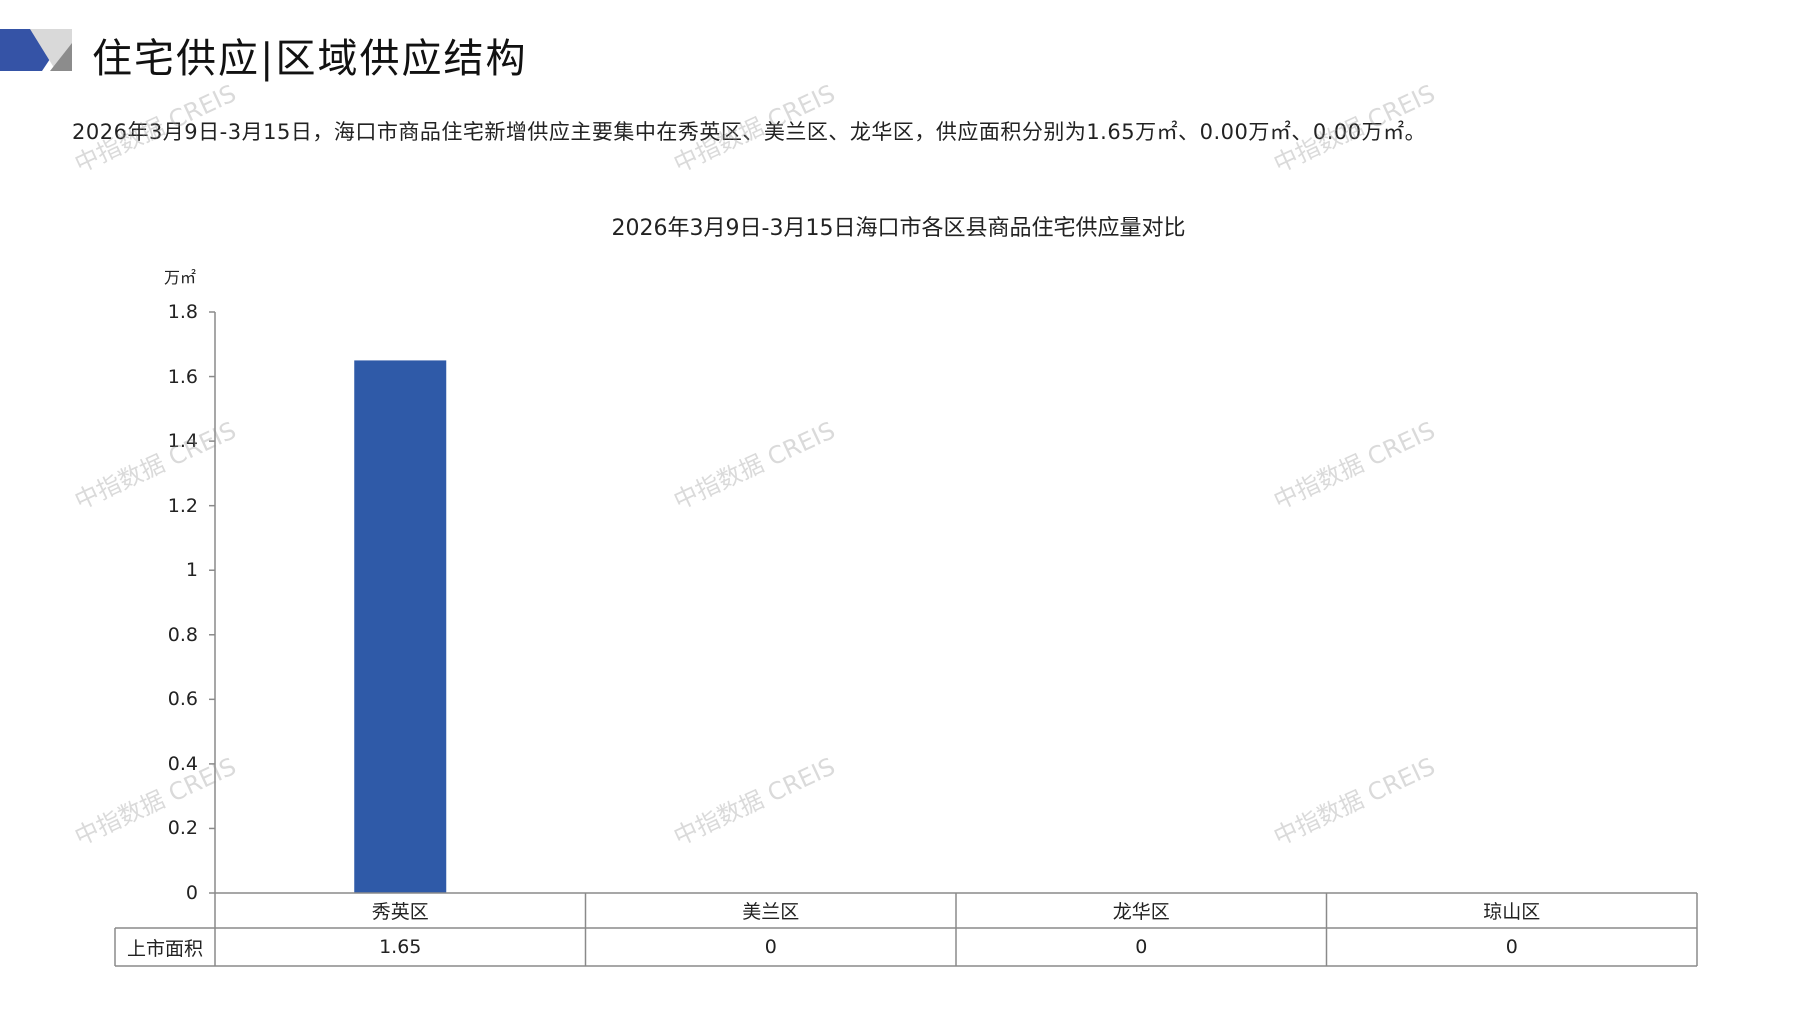 This screenshot has width=1797, height=1010. Describe the element at coordinates (36, 50) in the screenshot. I see `header-logo` at that location.